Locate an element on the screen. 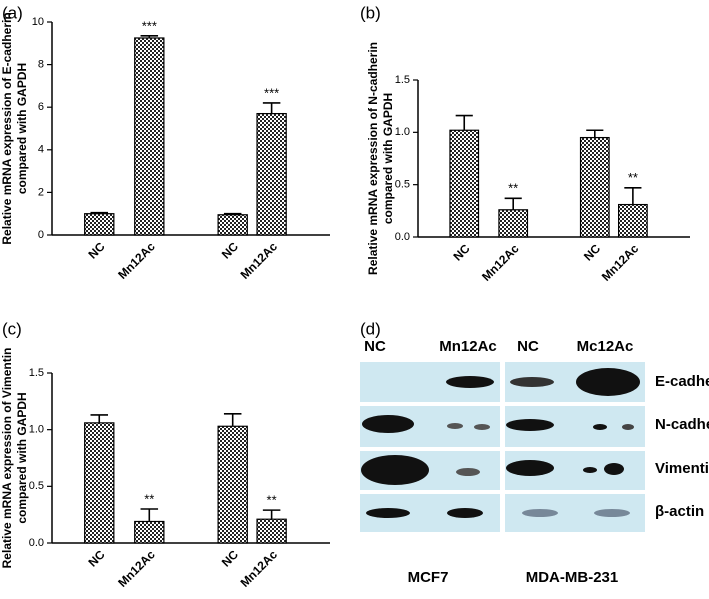 The image size is (709, 599). y-tick-label: 0 is located at coordinates (41, 235).